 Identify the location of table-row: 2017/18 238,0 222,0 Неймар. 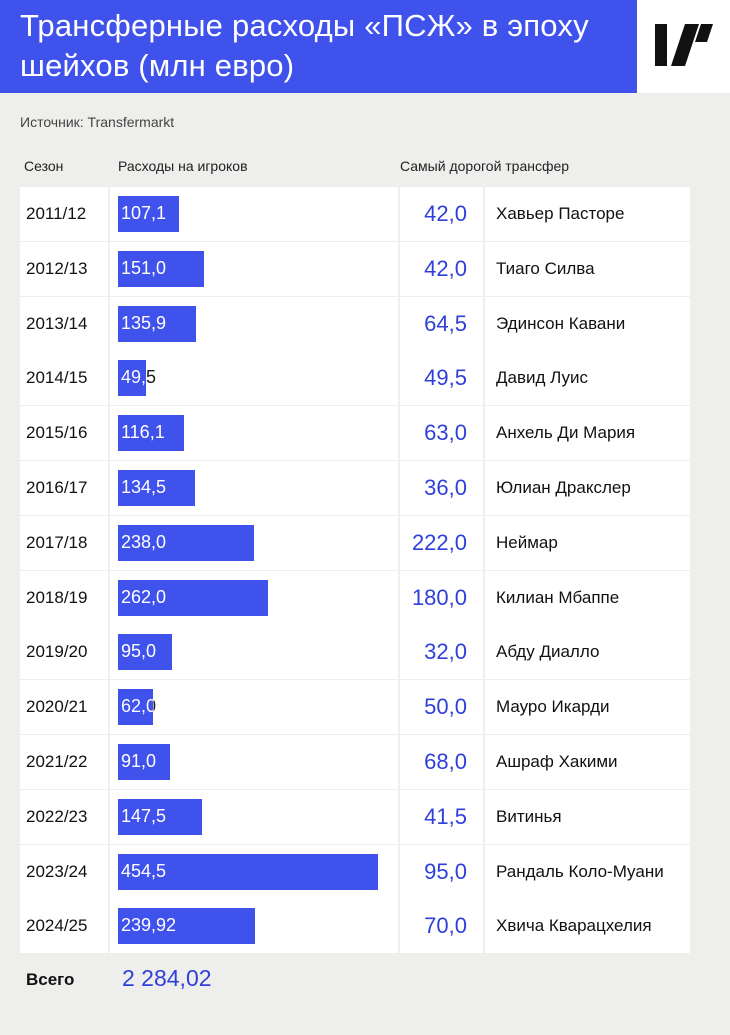
(365, 542).